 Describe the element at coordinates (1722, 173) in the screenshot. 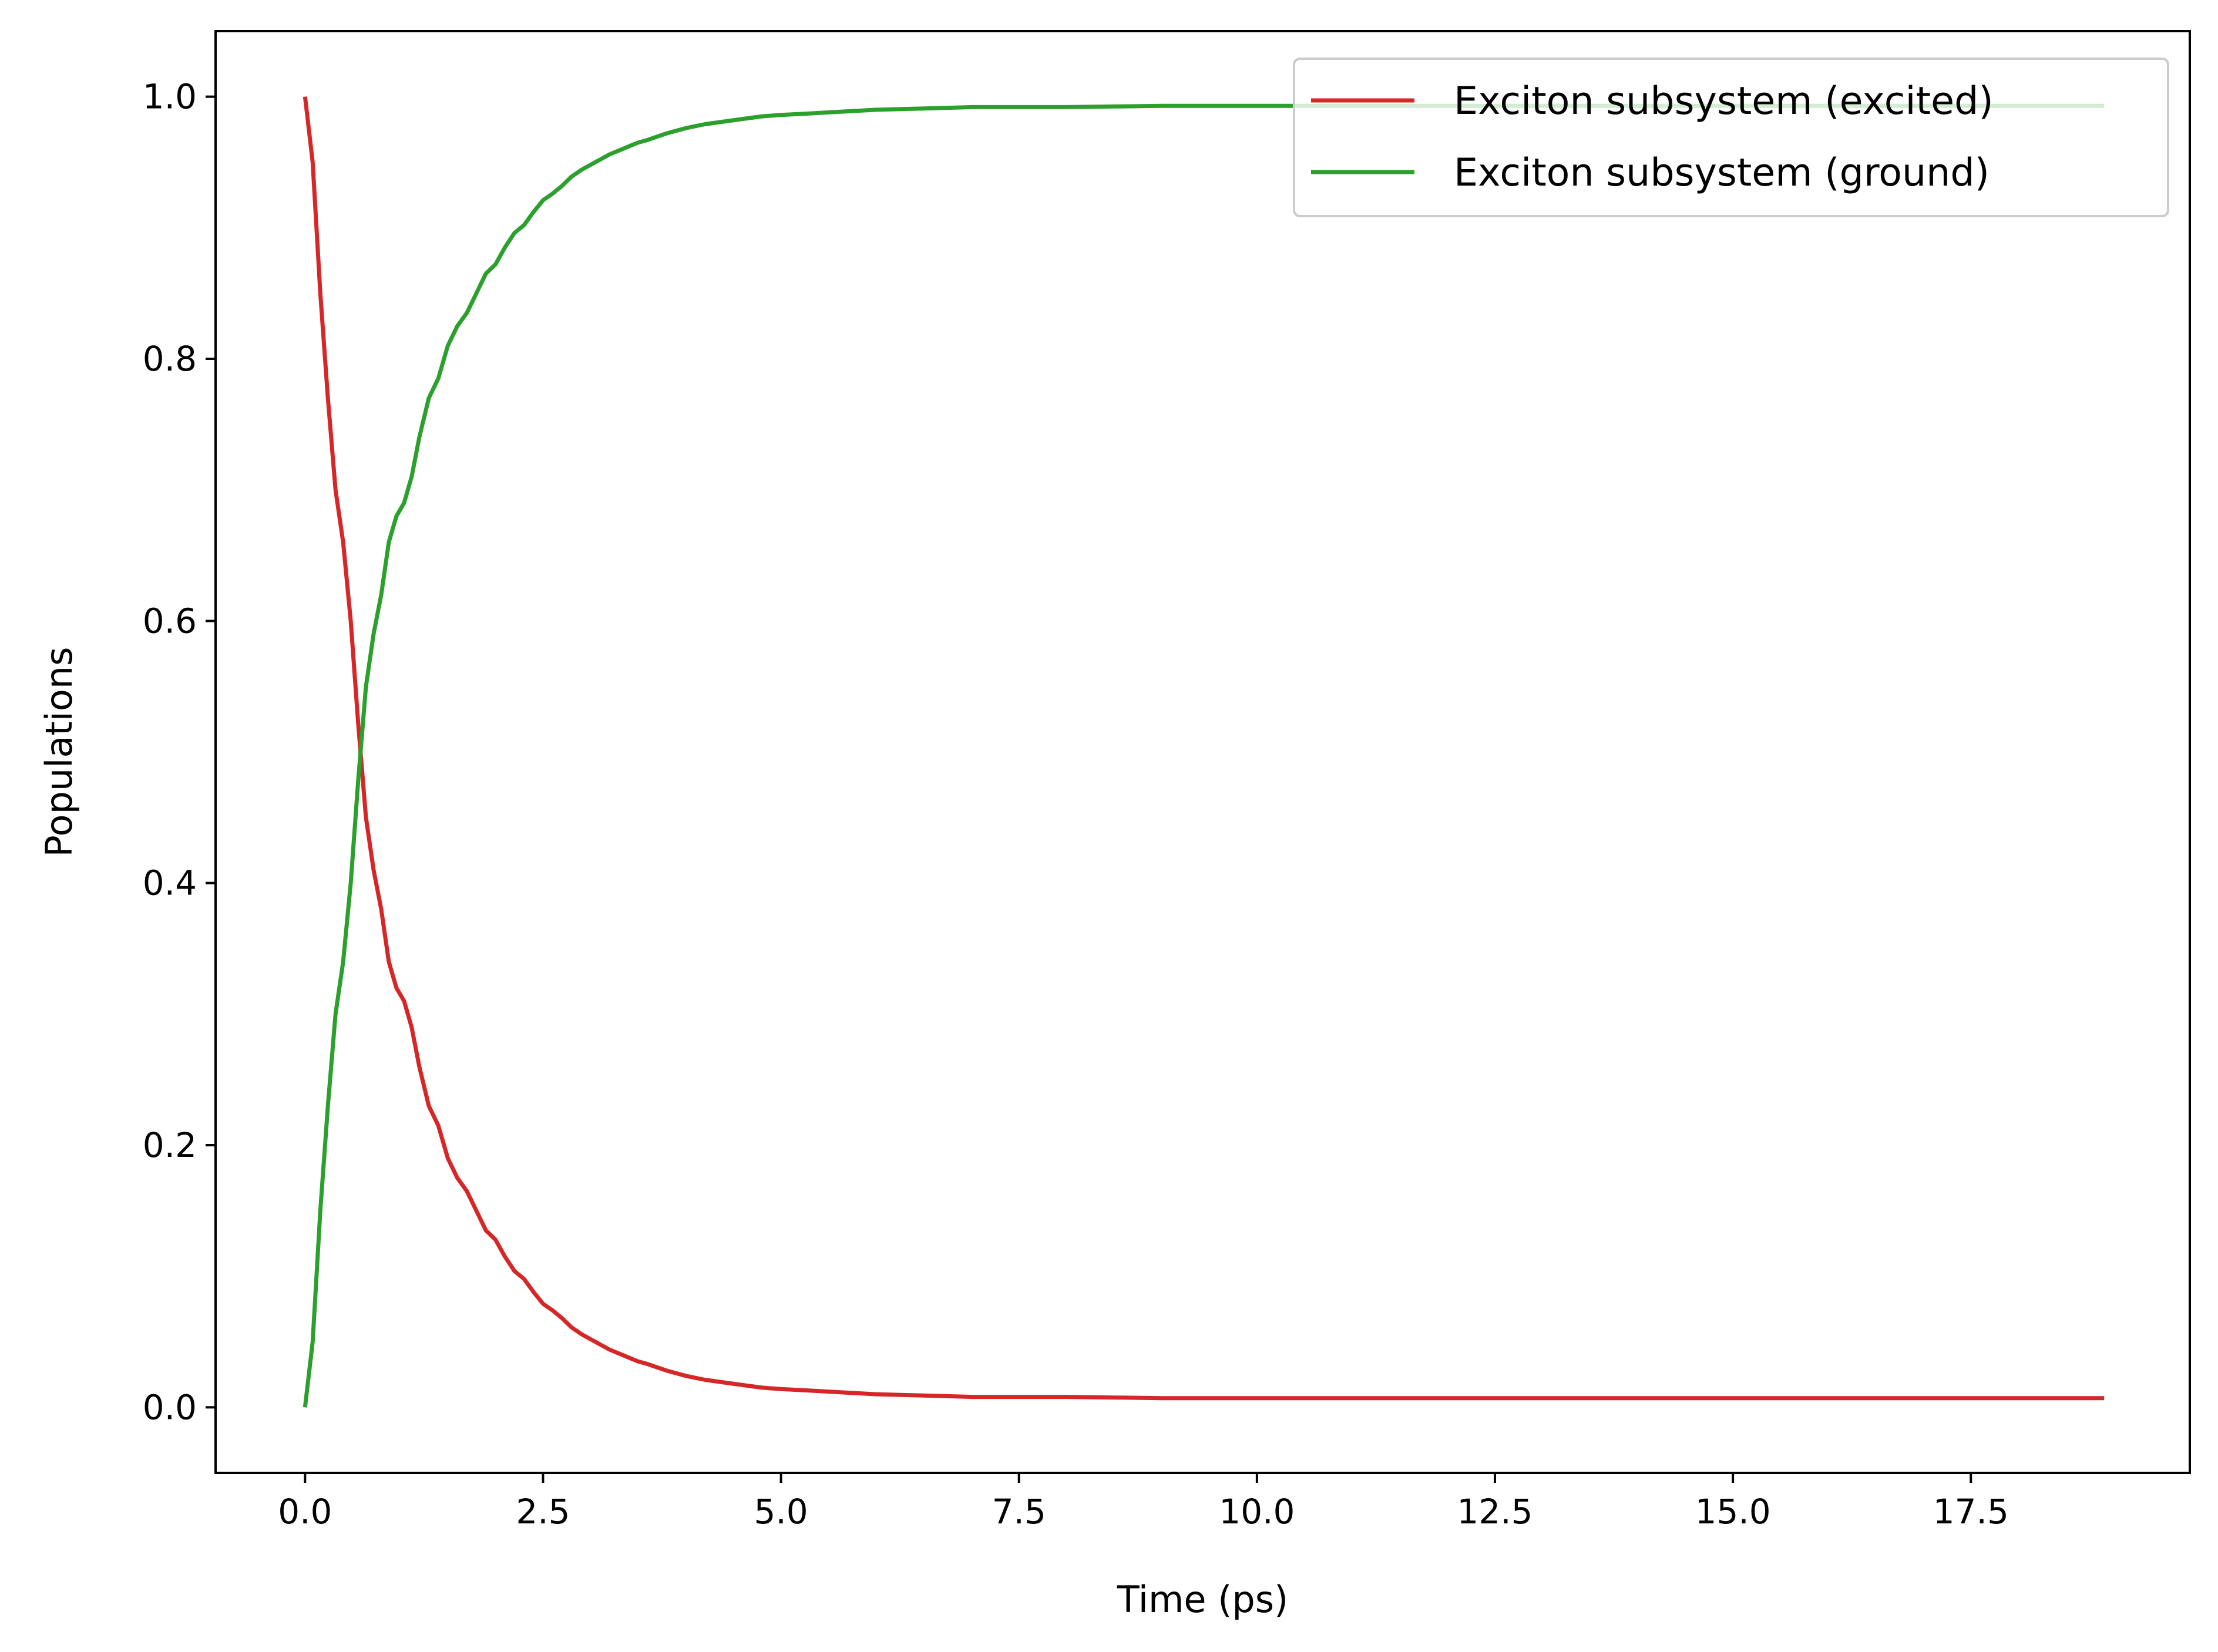

I see `legend-label-1: Exciton subsystem (ground)` at that location.